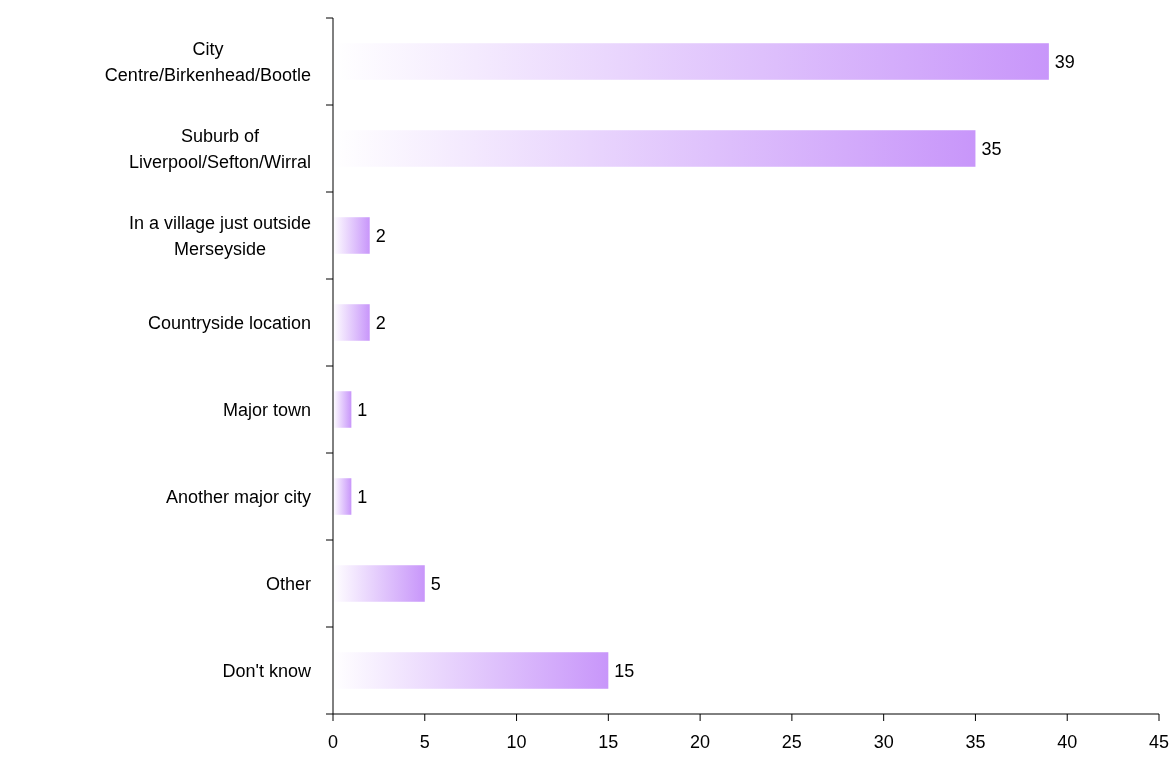 This screenshot has width=1175, height=765. Describe the element at coordinates (1067, 742) in the screenshot. I see `x-tick-label: 40` at that location.